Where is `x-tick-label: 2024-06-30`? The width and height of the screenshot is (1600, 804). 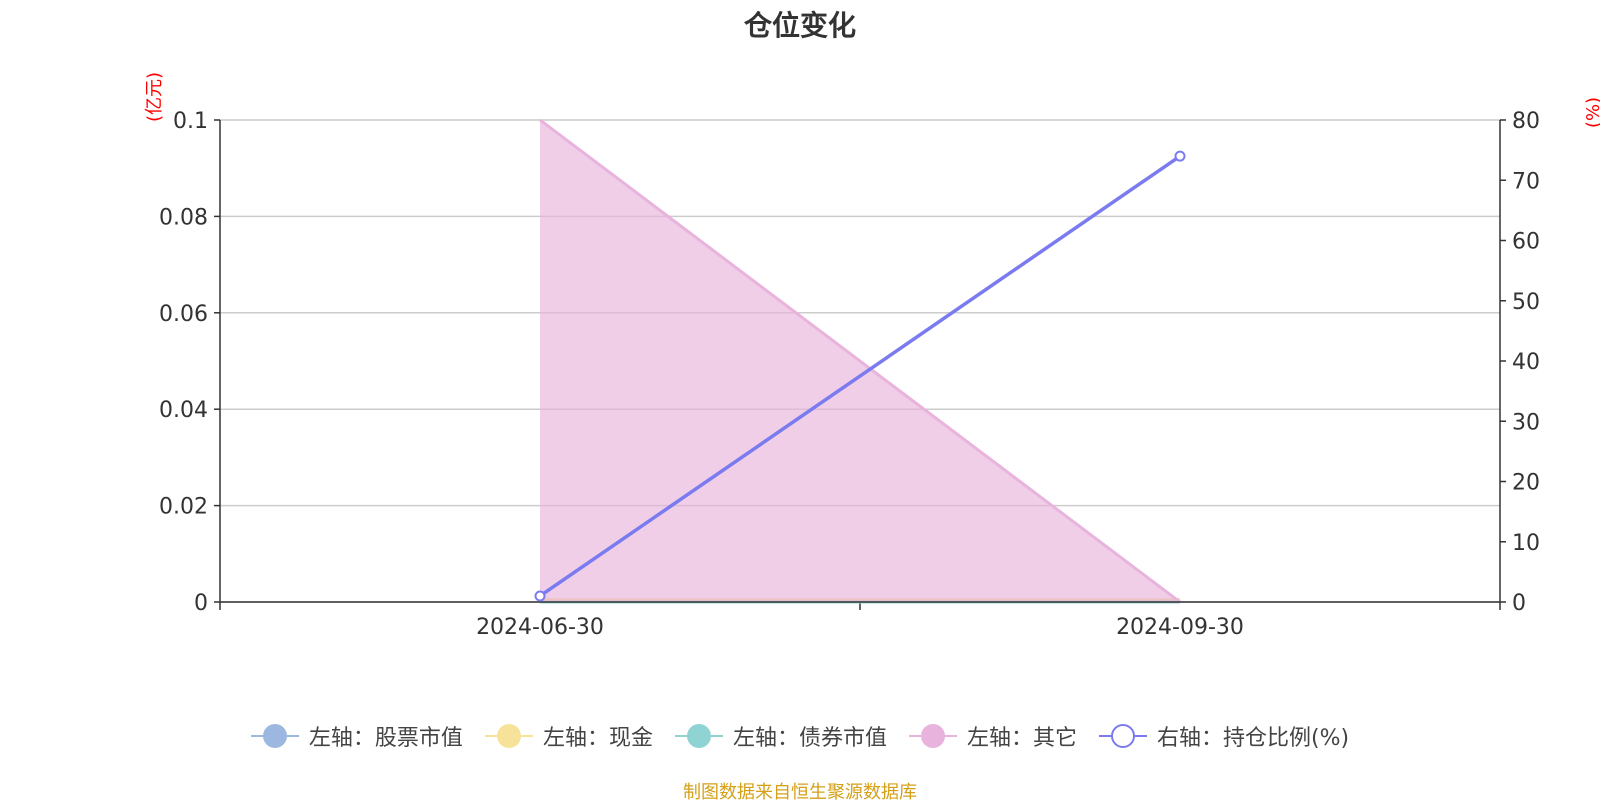 x-tick-label: 2024-06-30 is located at coordinates (540, 627).